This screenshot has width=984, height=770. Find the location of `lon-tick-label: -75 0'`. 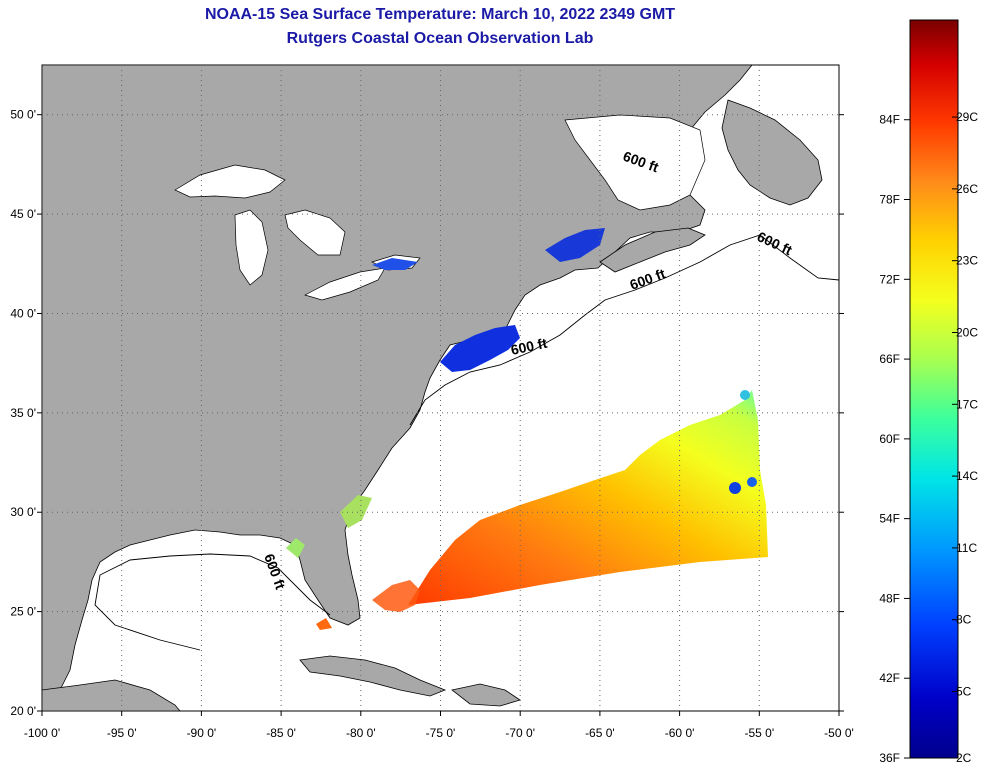

lon-tick-label: -75 0' is located at coordinates (441, 733).